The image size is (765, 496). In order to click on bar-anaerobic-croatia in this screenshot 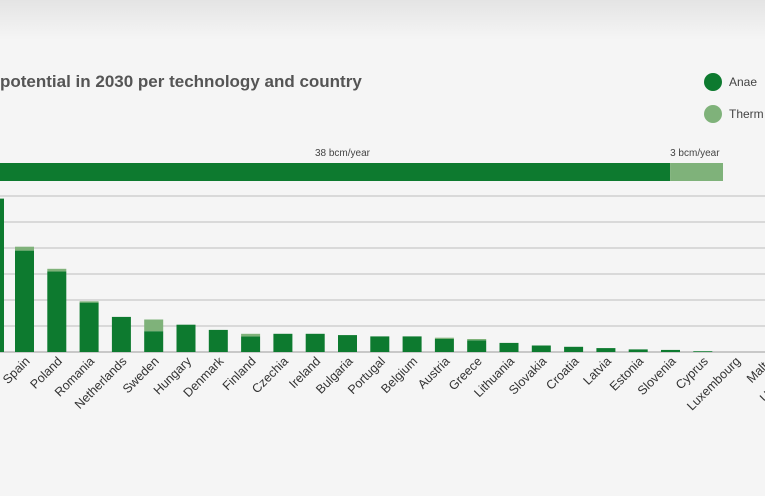, I will do `click(574, 349)`.